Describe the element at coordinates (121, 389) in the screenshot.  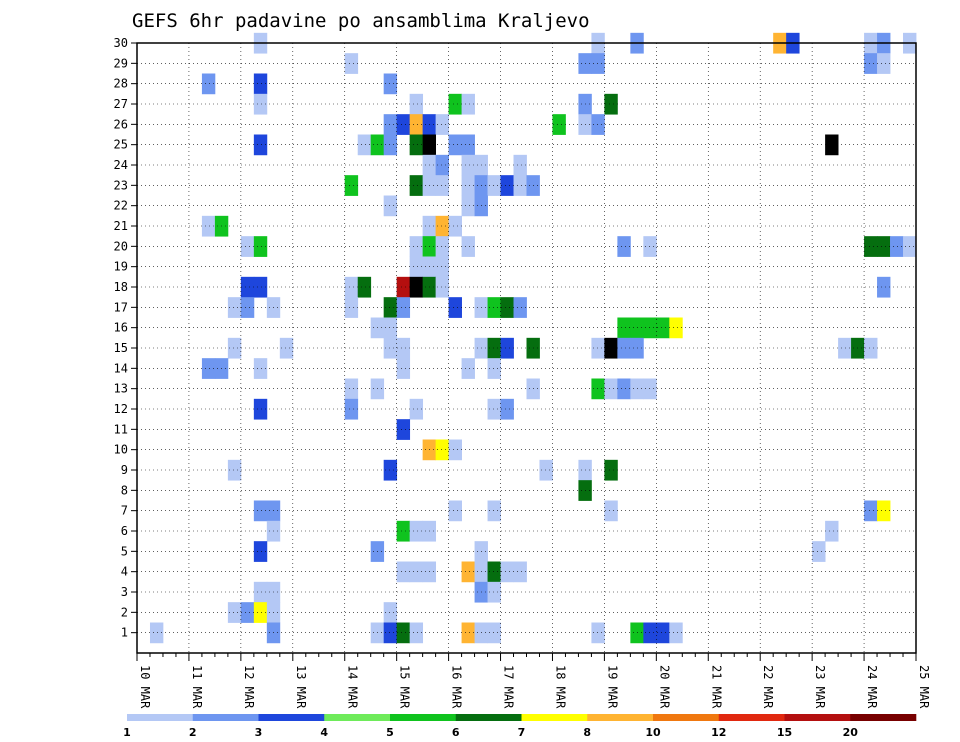
I see `y-tick-label: 13` at that location.